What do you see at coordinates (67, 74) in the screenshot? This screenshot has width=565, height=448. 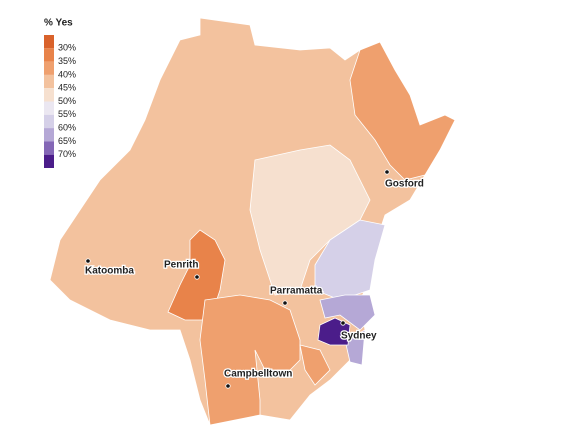 I see `legend-label: 40%` at bounding box center [67, 74].